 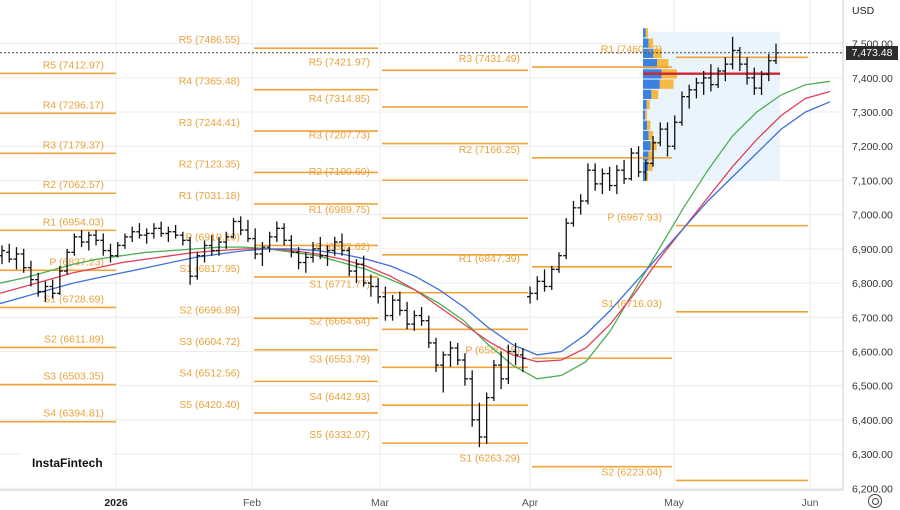 I want to click on brand-logo: InstaFintech, so click(x=67, y=463).